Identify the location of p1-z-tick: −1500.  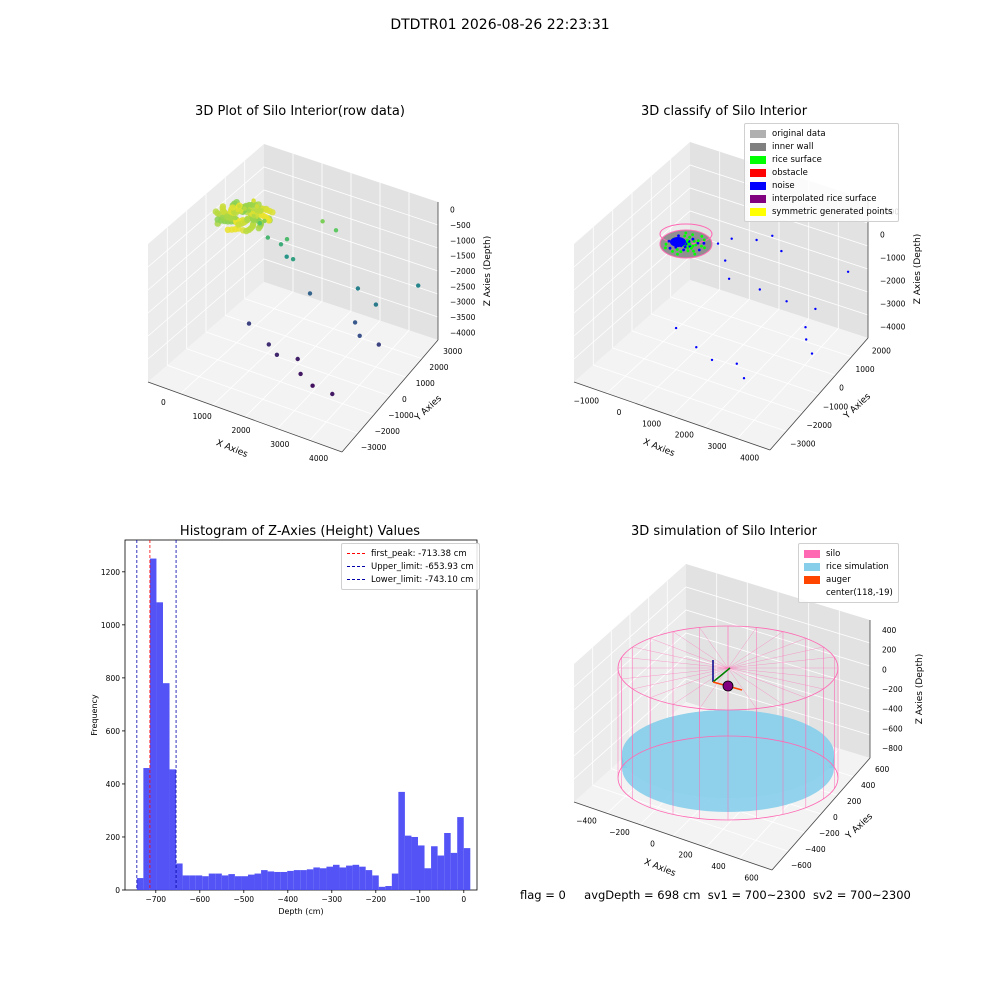
(463, 256).